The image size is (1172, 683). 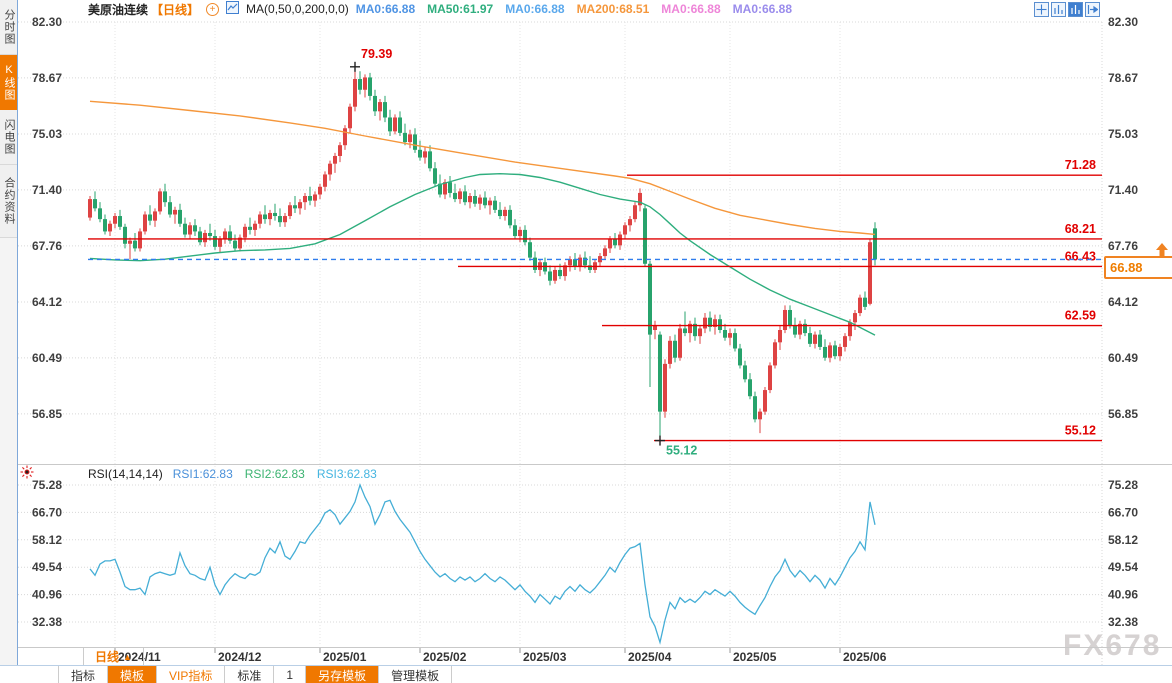 What do you see at coordinates (1123, 512) in the screenshot?
I see `svg-text: 66.70` at bounding box center [1123, 512].